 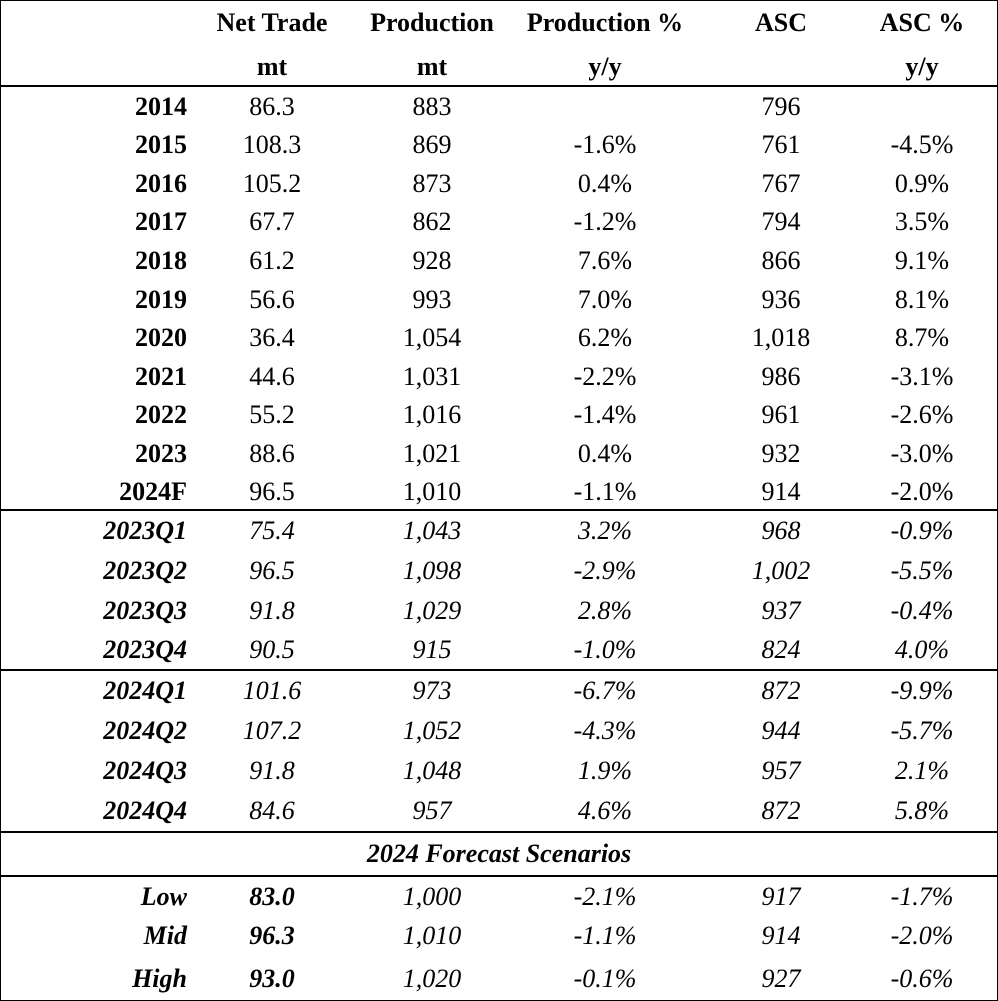 I want to click on asc-value: 824, so click(x=781, y=649).